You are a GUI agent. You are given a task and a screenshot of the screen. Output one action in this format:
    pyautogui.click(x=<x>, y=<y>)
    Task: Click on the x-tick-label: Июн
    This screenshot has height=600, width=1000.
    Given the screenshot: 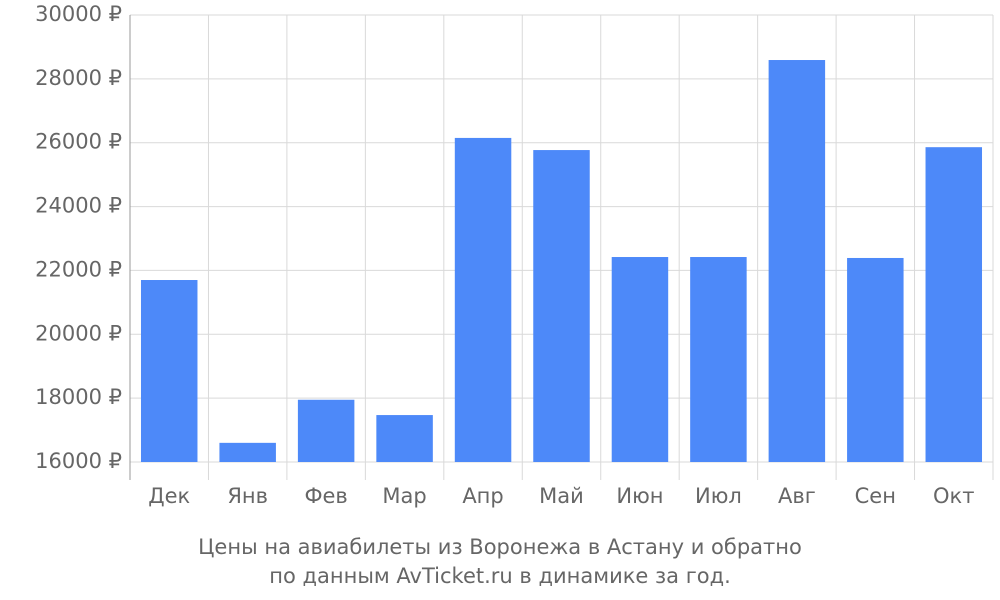 What is the action you would take?
    pyautogui.click(x=639, y=496)
    